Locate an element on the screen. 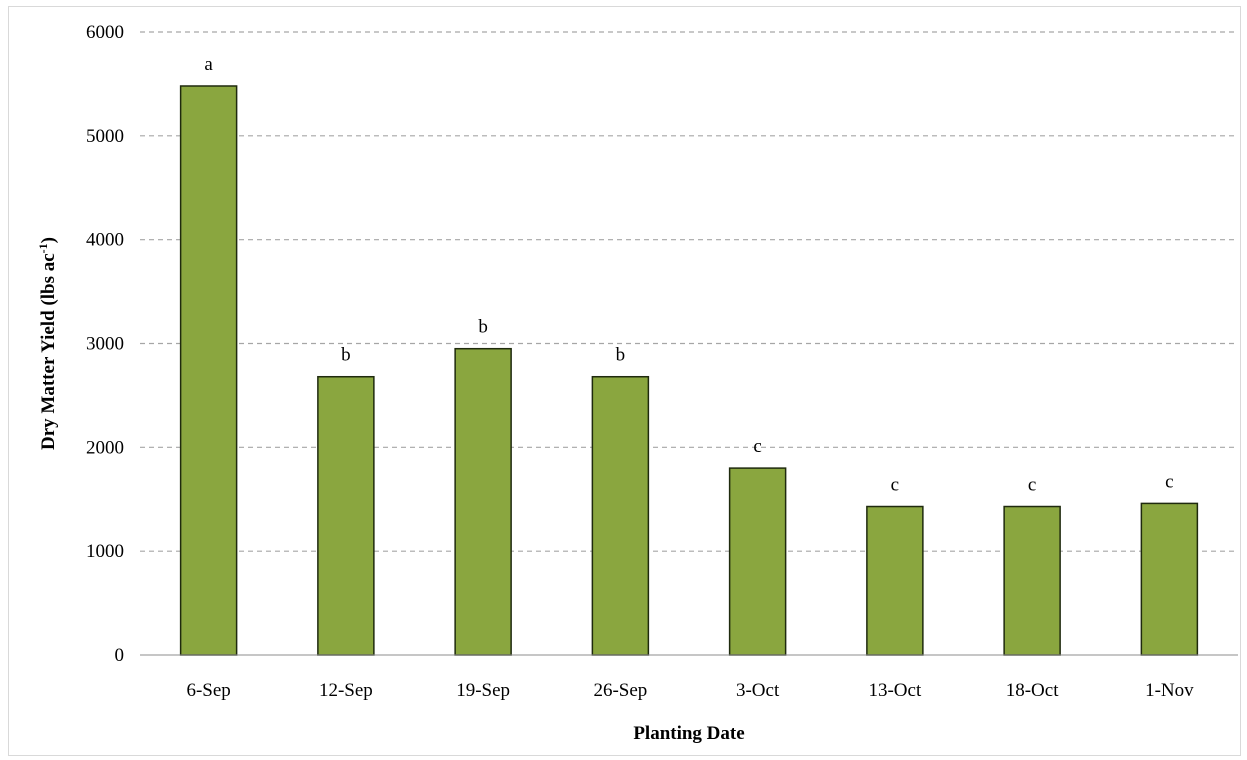 The width and height of the screenshot is (1247, 760). x-tick-label: 26-Sep is located at coordinates (620, 690).